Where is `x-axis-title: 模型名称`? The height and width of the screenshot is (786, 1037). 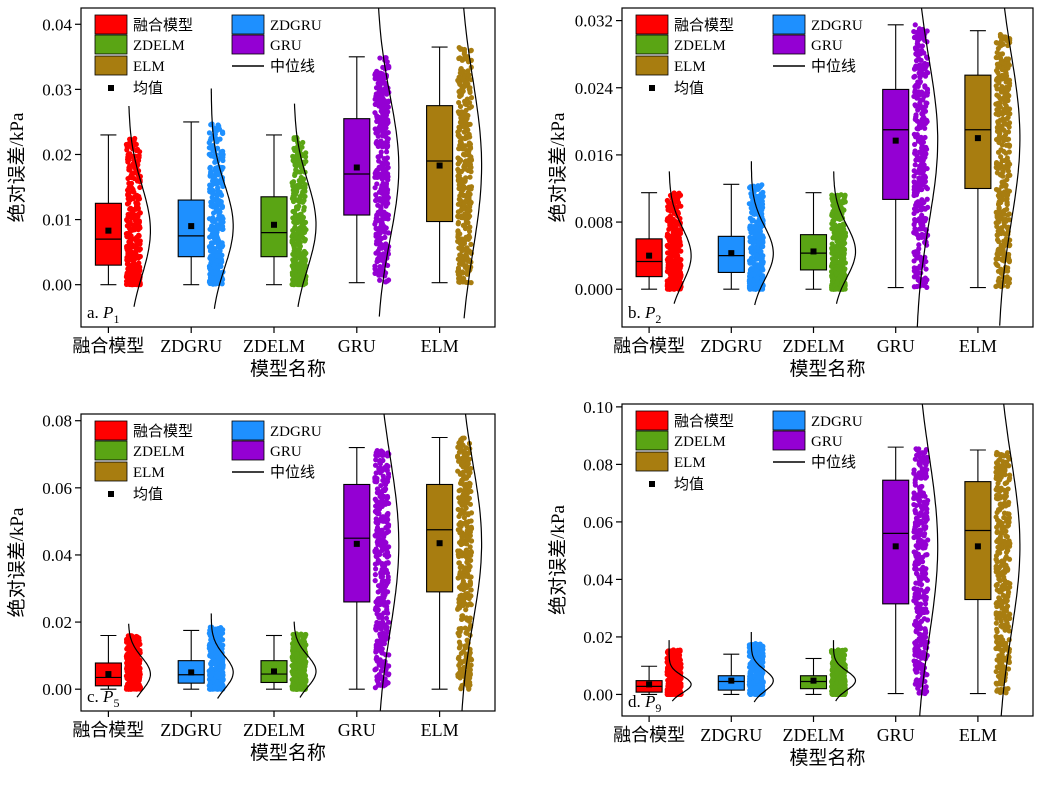
x-axis-title: 模型名称 is located at coordinates (288, 753).